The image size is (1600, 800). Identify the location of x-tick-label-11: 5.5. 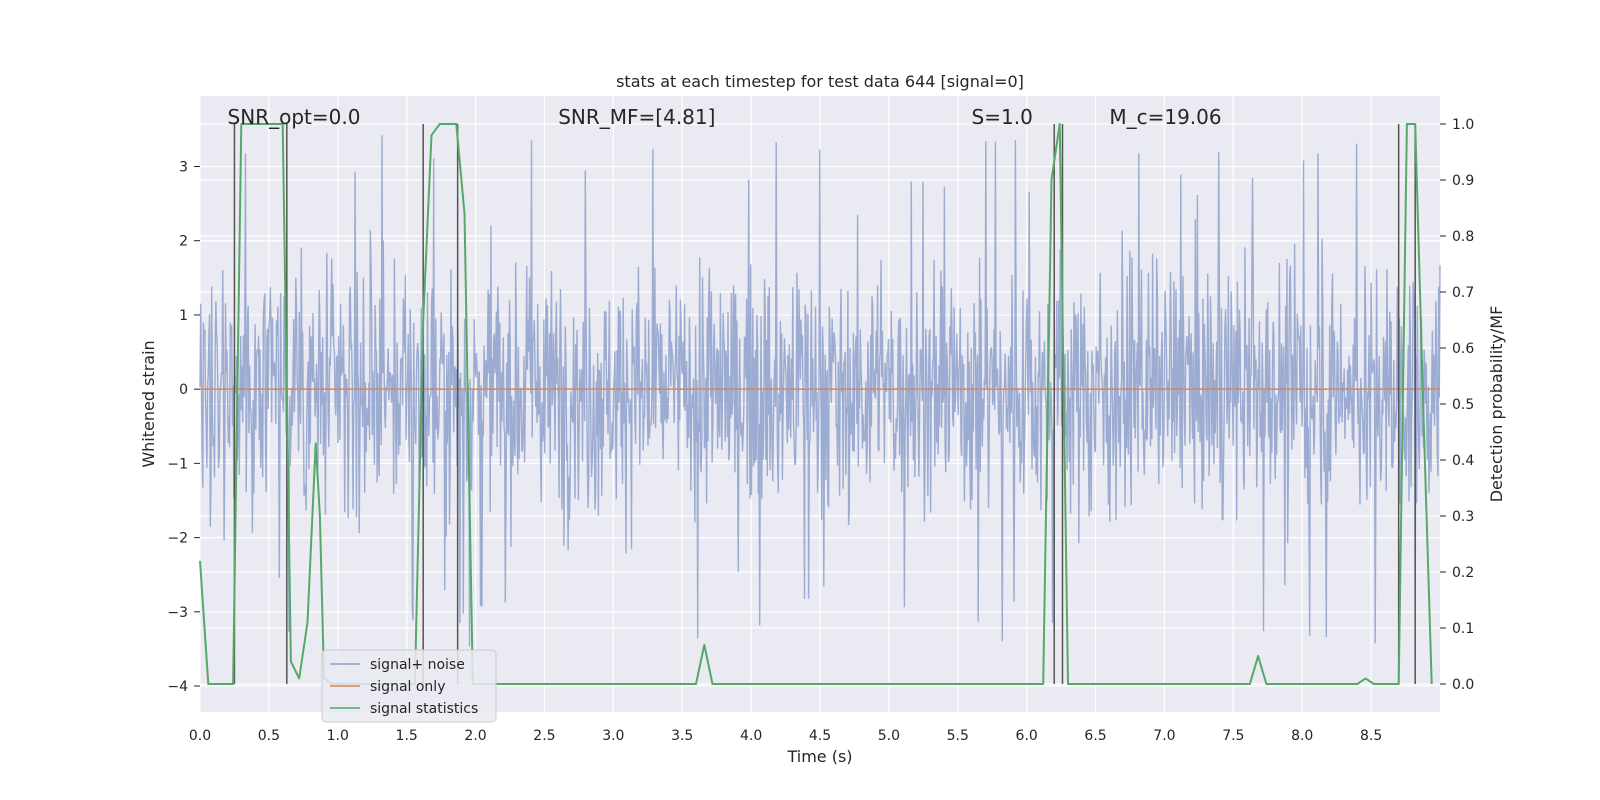
(958, 736).